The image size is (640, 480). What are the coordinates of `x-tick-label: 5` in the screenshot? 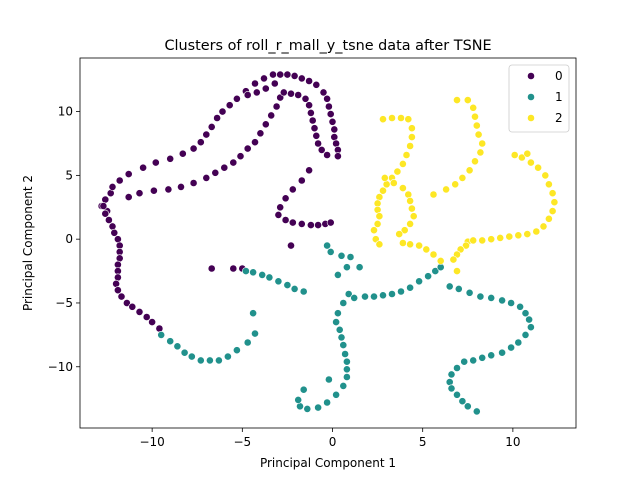 It's located at (423, 442).